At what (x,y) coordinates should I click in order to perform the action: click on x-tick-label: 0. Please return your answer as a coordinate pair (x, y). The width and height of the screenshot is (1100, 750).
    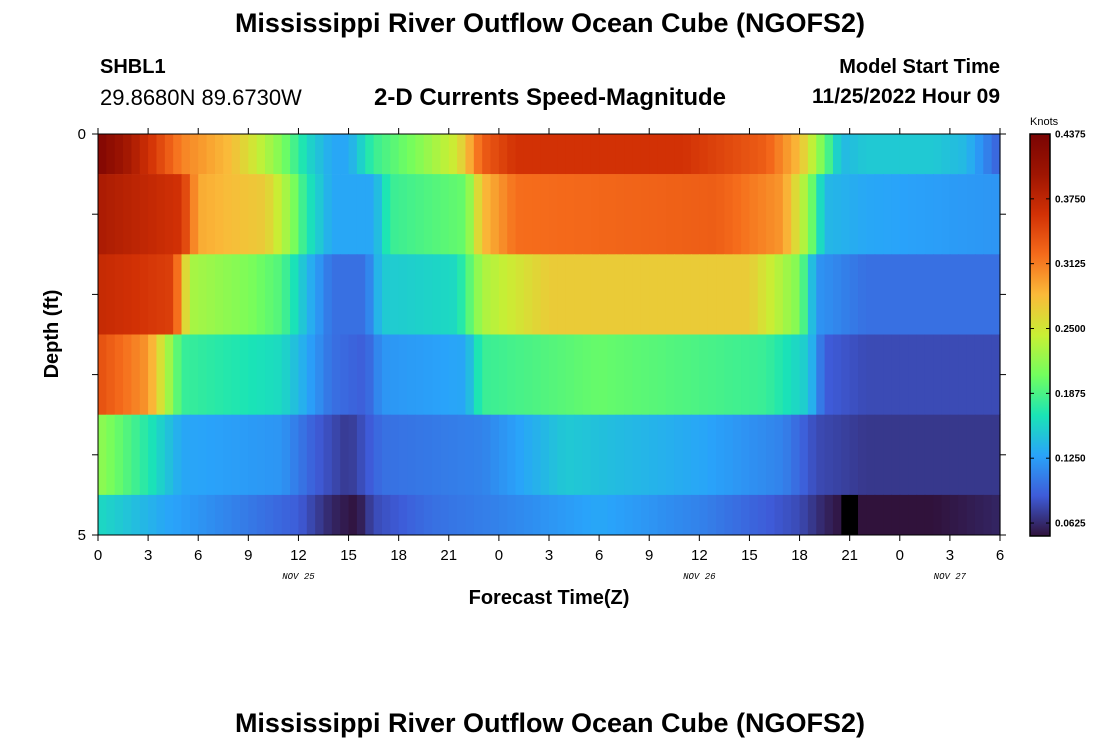
    Looking at the image, I should click on (900, 555).